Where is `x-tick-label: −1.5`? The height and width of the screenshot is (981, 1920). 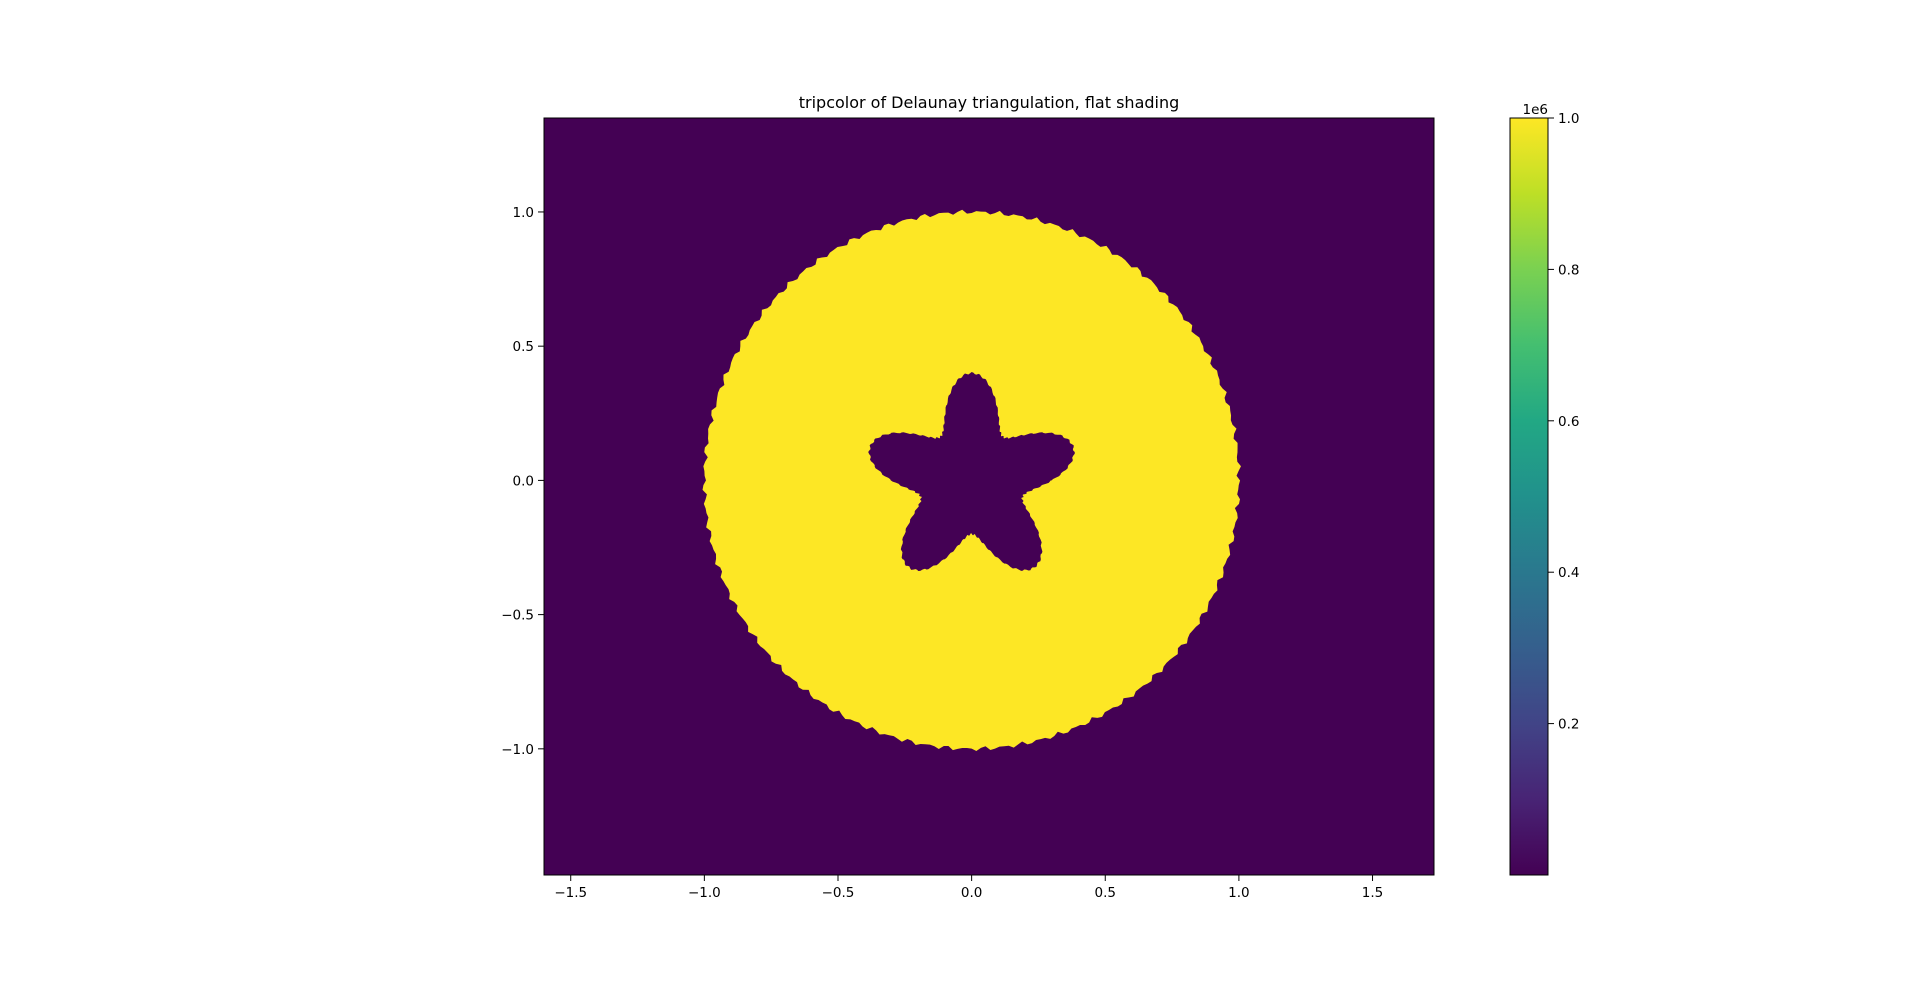 x-tick-label: −1.5 is located at coordinates (570, 893).